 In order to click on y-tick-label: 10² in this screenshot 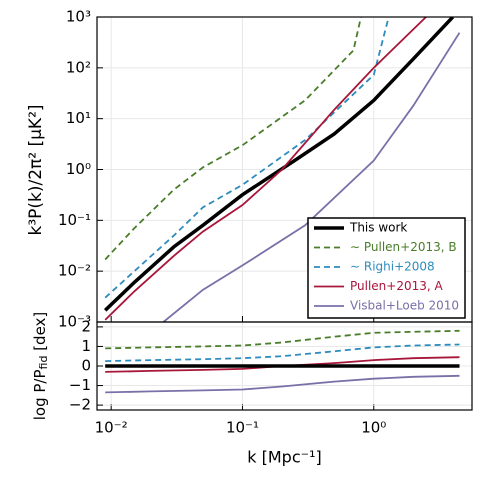, I will do `click(78, 67)`.